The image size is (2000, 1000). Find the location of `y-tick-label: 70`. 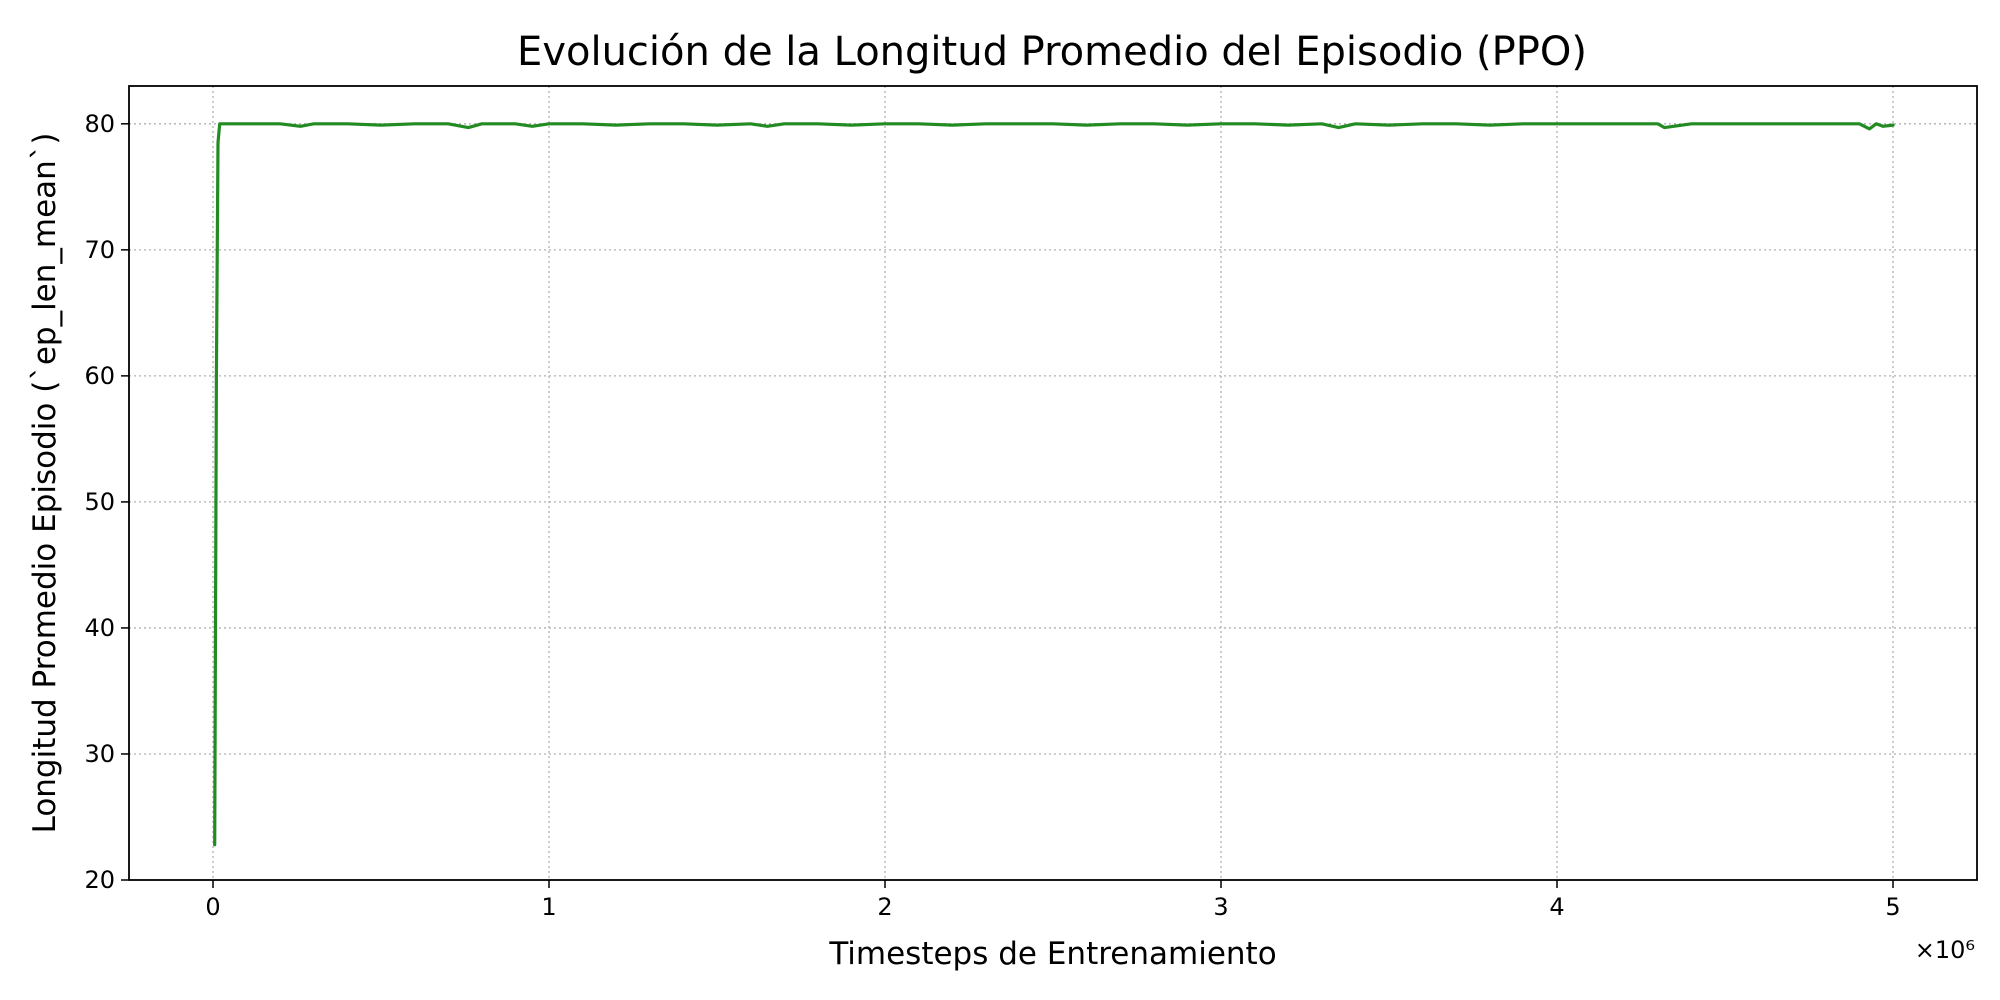

y-tick-label: 70 is located at coordinates (99, 250).